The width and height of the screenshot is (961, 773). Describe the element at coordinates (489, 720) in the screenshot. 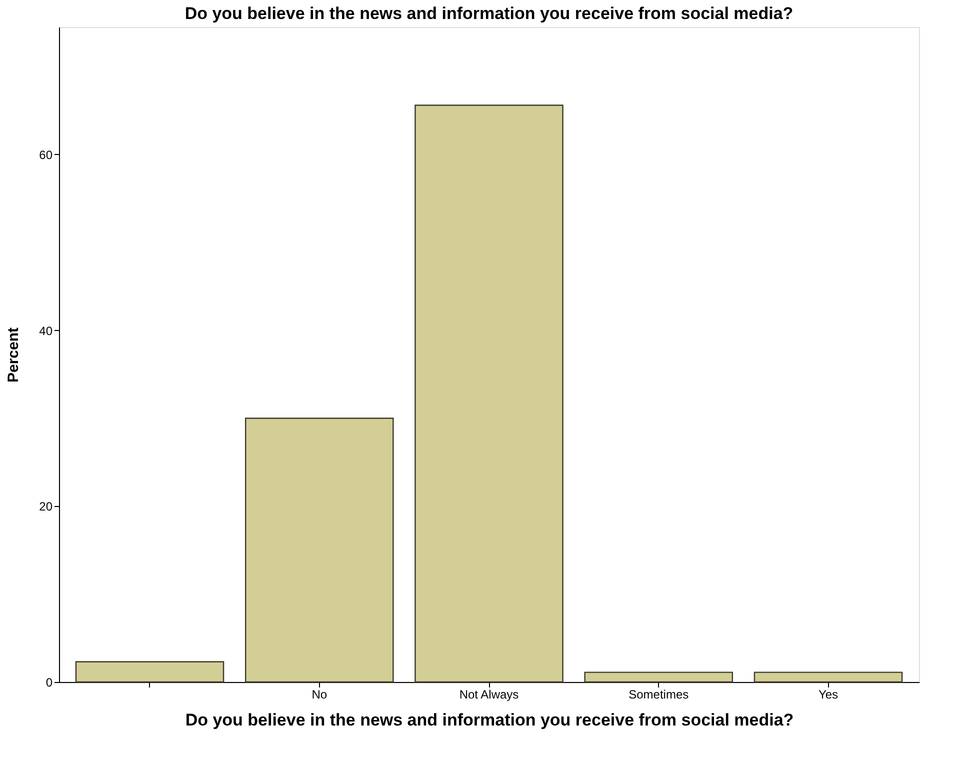

I see `x-axis-title: Do you believe in the news and information you receive from social media?` at that location.